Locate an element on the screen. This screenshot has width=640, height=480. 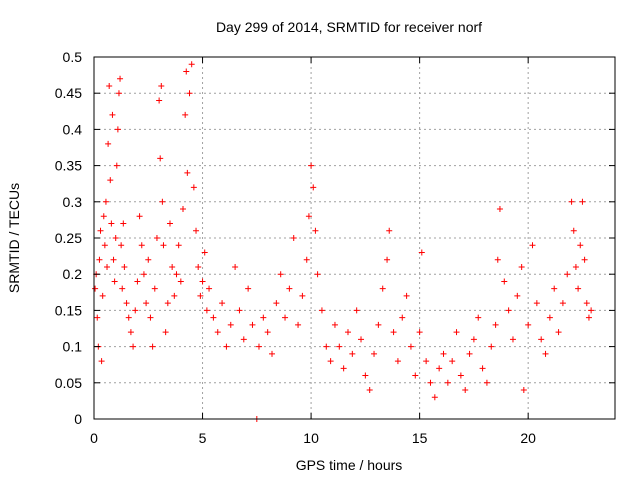
y-tick-label: 0.35 is located at coordinates (68, 166).